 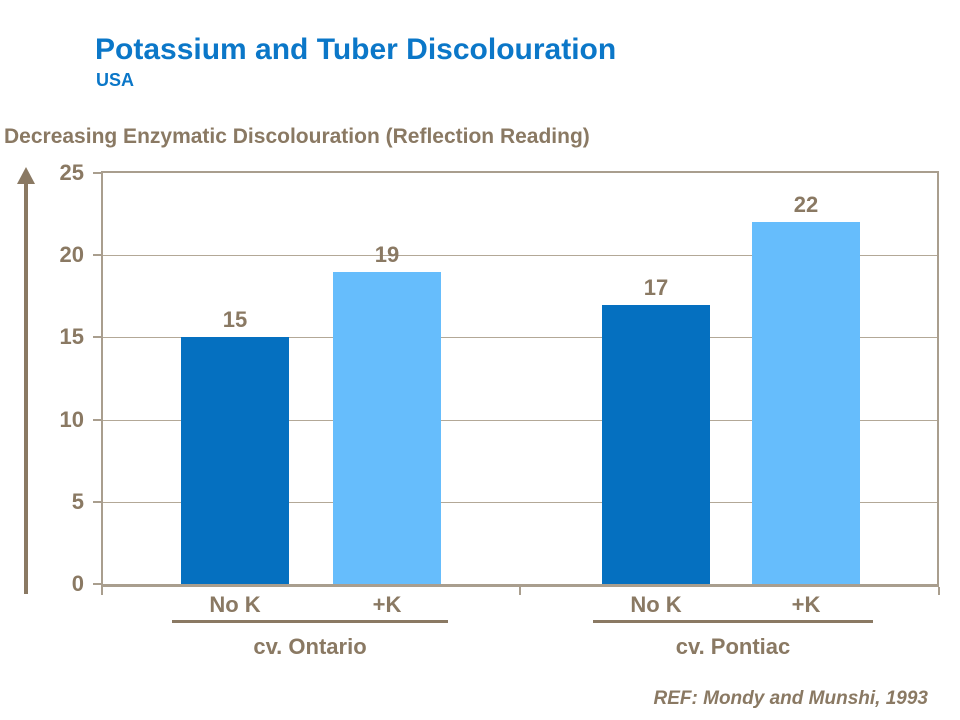 What do you see at coordinates (656, 604) in the screenshot?
I see `category-label-cv-pontiac-no-k: No K` at bounding box center [656, 604].